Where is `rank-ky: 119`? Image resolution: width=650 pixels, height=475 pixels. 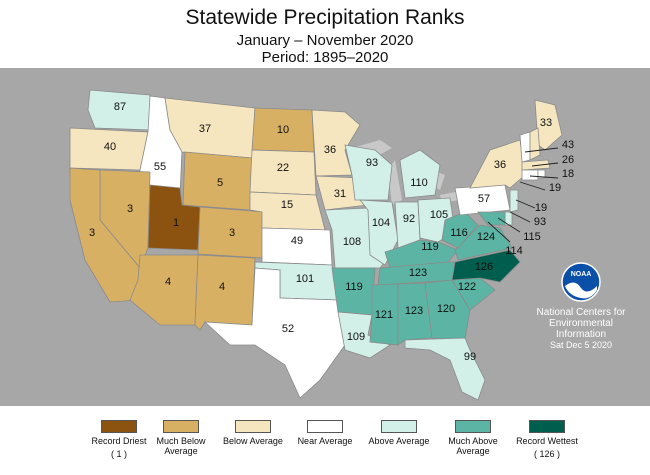 rank-ky: 119 is located at coordinates (430, 247).